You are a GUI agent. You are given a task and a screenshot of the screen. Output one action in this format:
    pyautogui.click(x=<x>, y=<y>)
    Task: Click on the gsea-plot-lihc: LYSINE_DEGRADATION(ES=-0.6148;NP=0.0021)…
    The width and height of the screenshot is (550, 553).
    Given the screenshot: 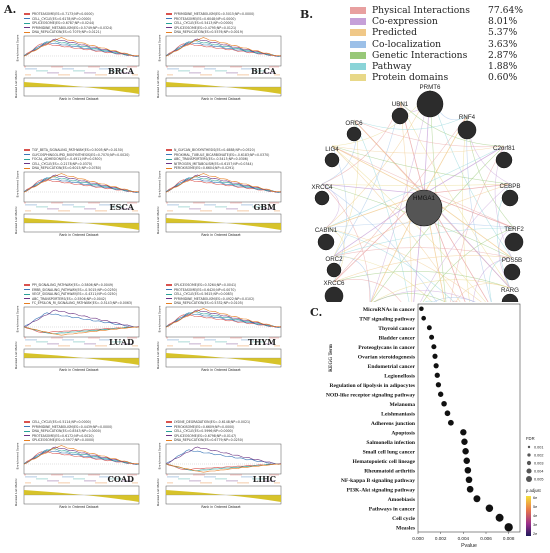 What is the action you would take?
    pyautogui.click(x=221, y=465)
    